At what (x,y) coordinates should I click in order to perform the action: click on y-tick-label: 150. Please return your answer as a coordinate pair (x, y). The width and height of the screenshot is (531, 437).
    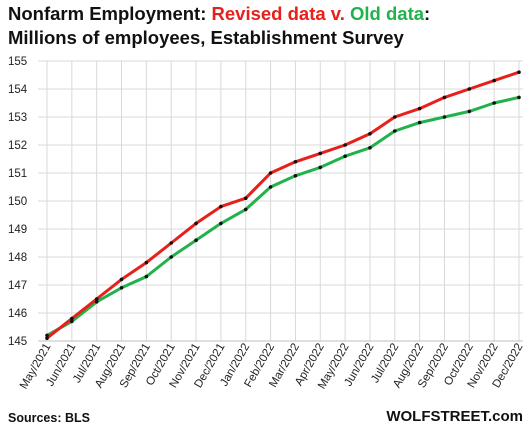
    Looking at the image, I should click on (17, 202).